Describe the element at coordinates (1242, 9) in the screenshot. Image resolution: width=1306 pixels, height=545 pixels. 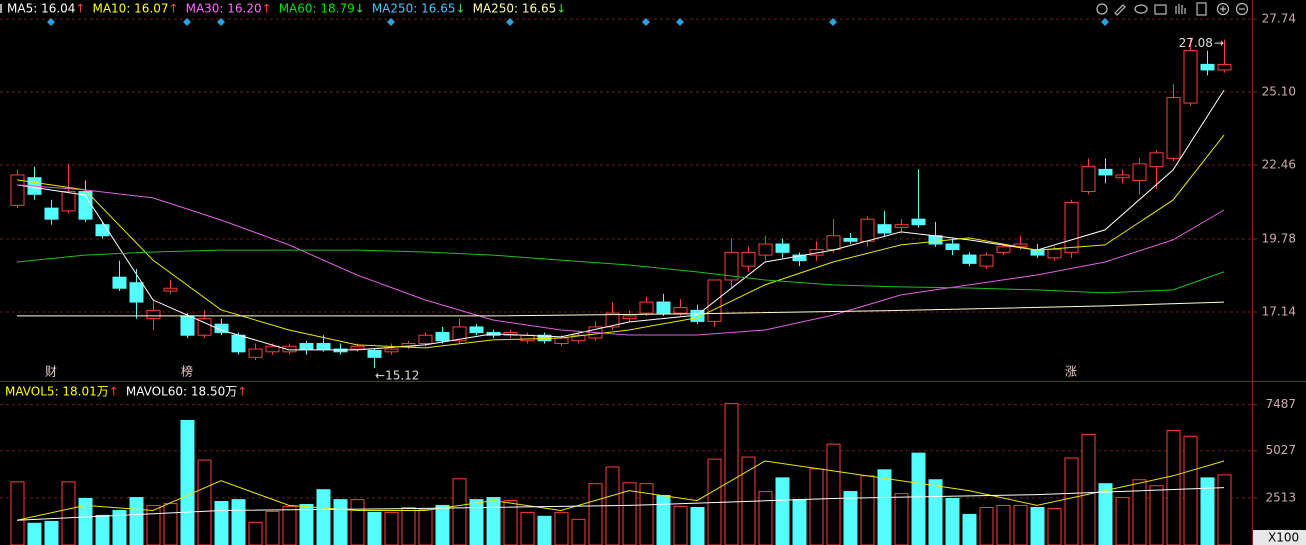
I see `zoom-out-button` at that location.